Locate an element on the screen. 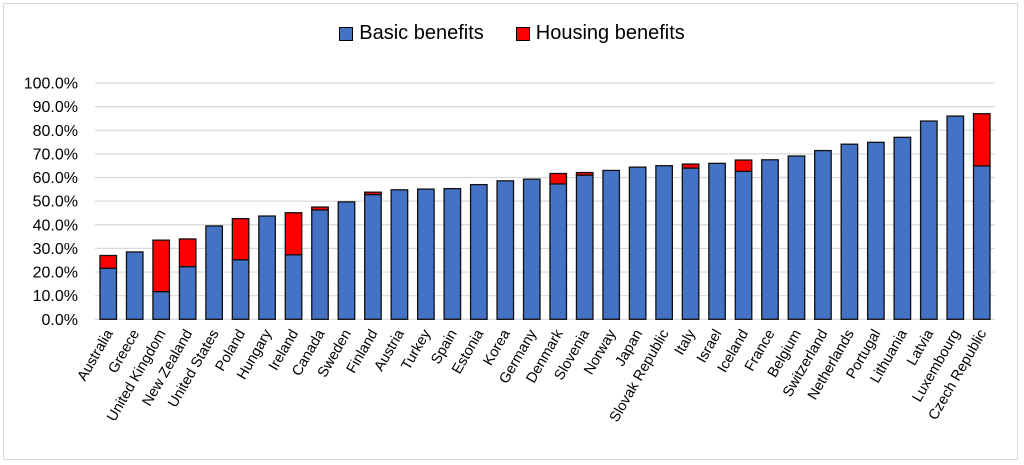 Image resolution: width=1024 pixels, height=465 pixels. legend-swatch-housing-benefits is located at coordinates (522, 33).